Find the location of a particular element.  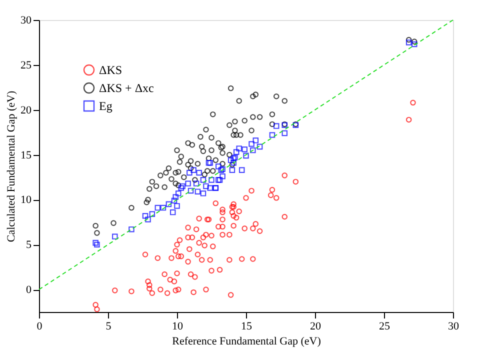

y-tick-label: 20 is located at coordinates (26, 110).